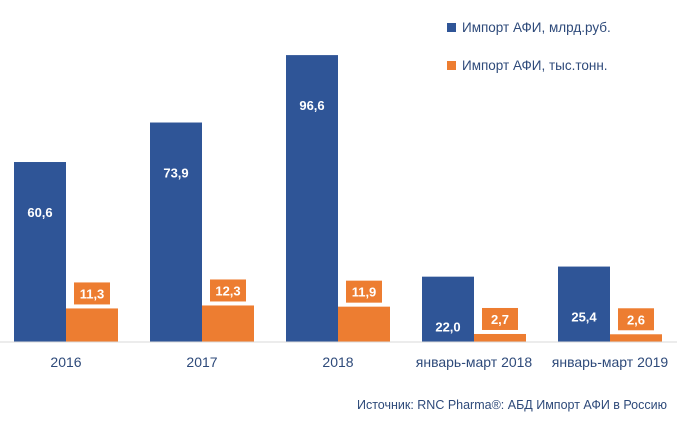 The image size is (677, 425). I want to click on data-label-rub-1: 73,9, so click(175, 173).